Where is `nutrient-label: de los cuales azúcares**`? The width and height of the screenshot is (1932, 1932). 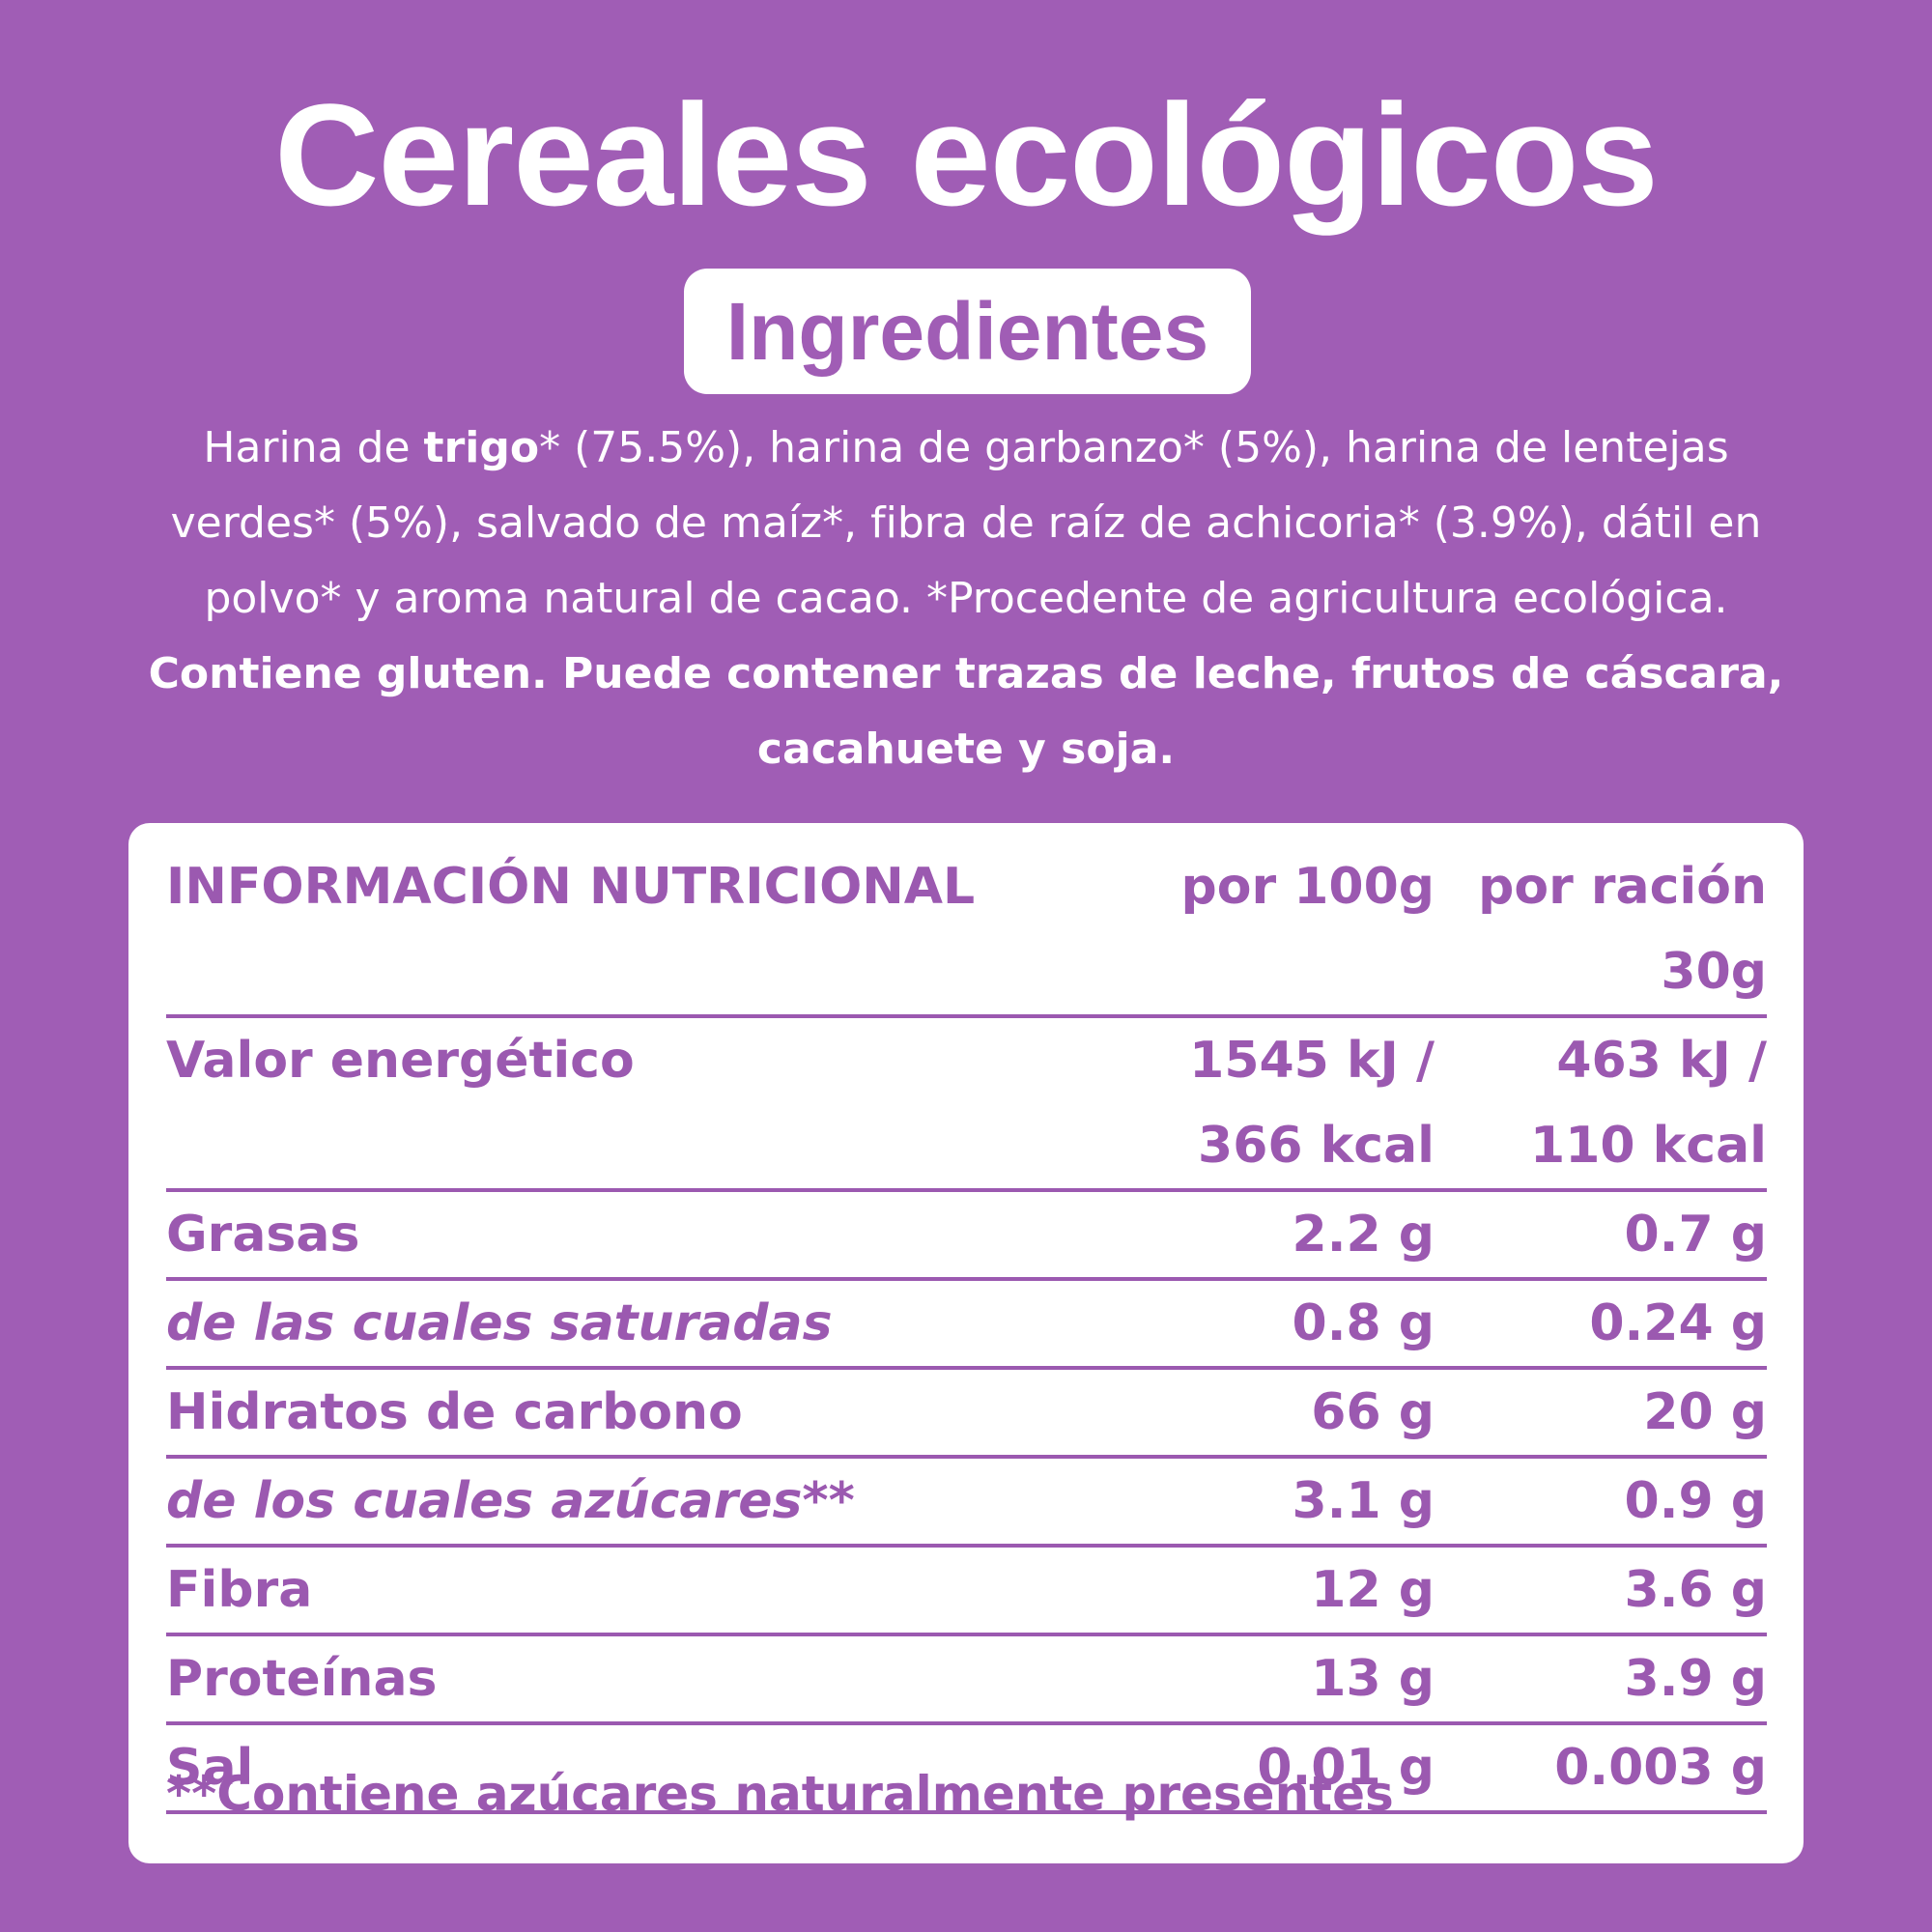
nutrient-label: de los cuales azúcares** is located at coordinates (510, 1501).